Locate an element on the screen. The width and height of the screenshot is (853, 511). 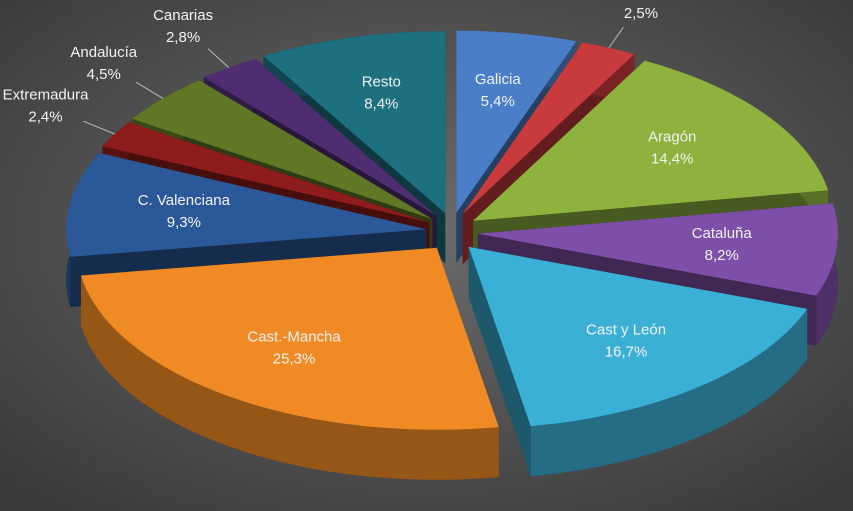
slice-value-label: 2,4% is located at coordinates (45, 117).